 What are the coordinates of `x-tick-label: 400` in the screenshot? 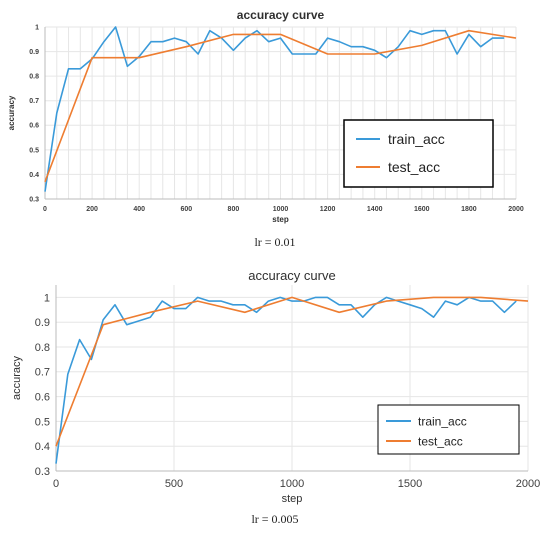 It's located at (139, 209).